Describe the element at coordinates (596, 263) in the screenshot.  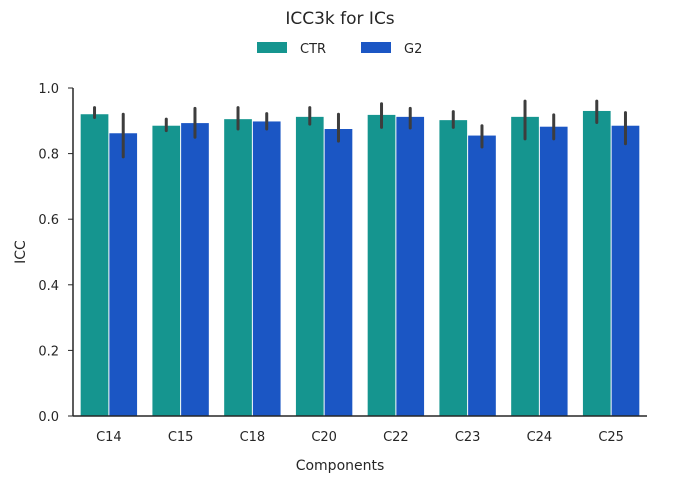
I see `bar-ctr-c25` at that location.